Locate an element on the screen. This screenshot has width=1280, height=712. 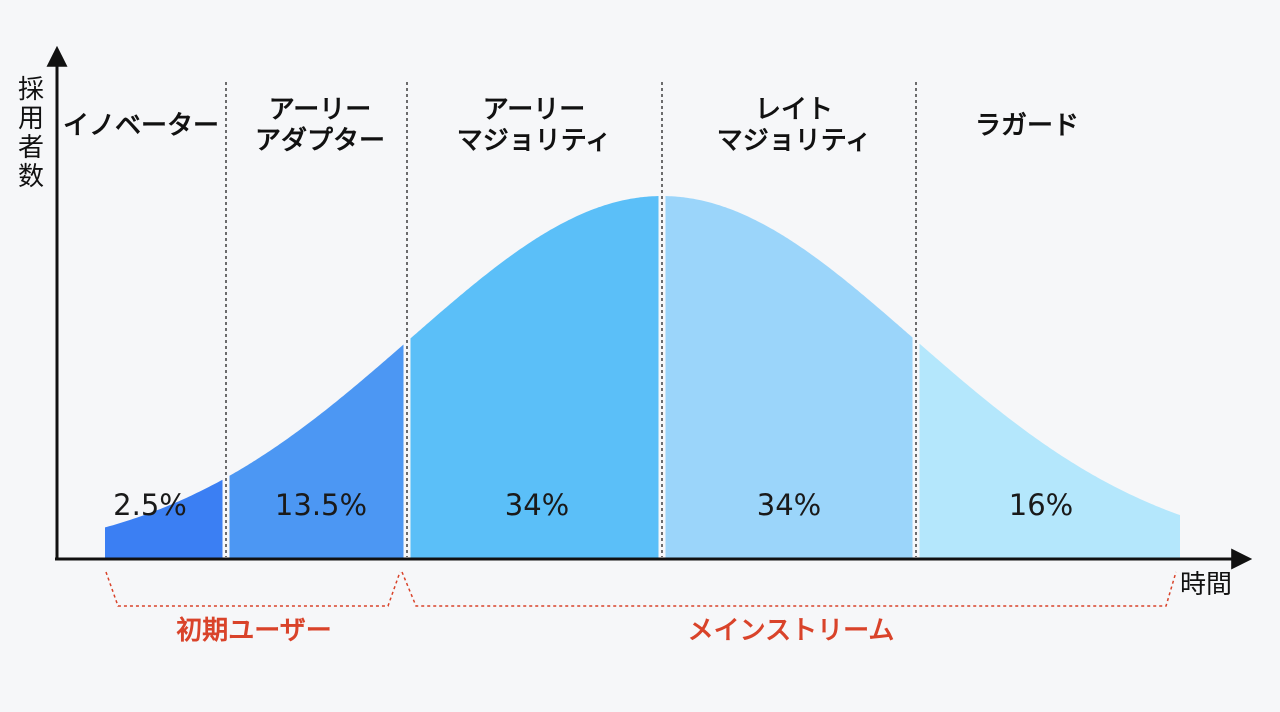
segment-name-early-adopters: アーリー アダプター is located at coordinates (320, 125).